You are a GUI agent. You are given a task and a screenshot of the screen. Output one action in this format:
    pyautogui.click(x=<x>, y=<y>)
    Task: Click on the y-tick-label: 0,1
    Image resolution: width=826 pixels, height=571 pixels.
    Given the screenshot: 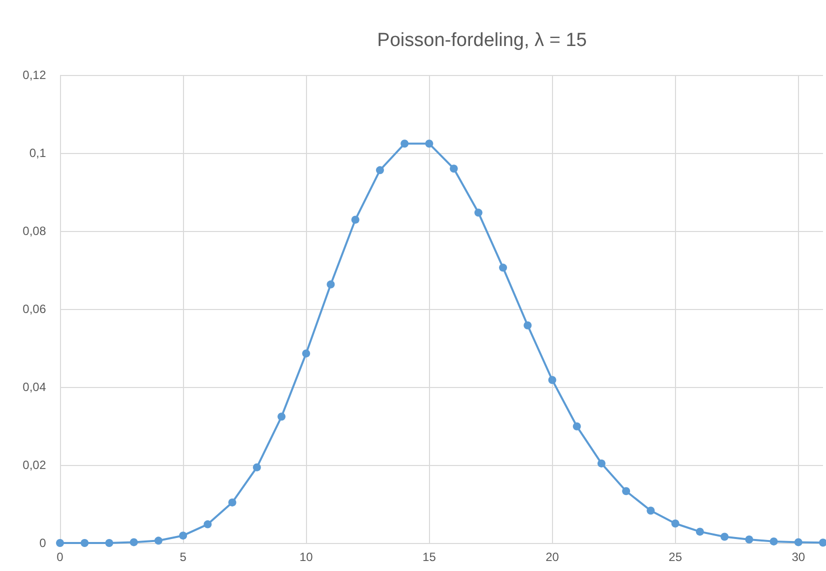 What is the action you would take?
    pyautogui.click(x=37, y=153)
    